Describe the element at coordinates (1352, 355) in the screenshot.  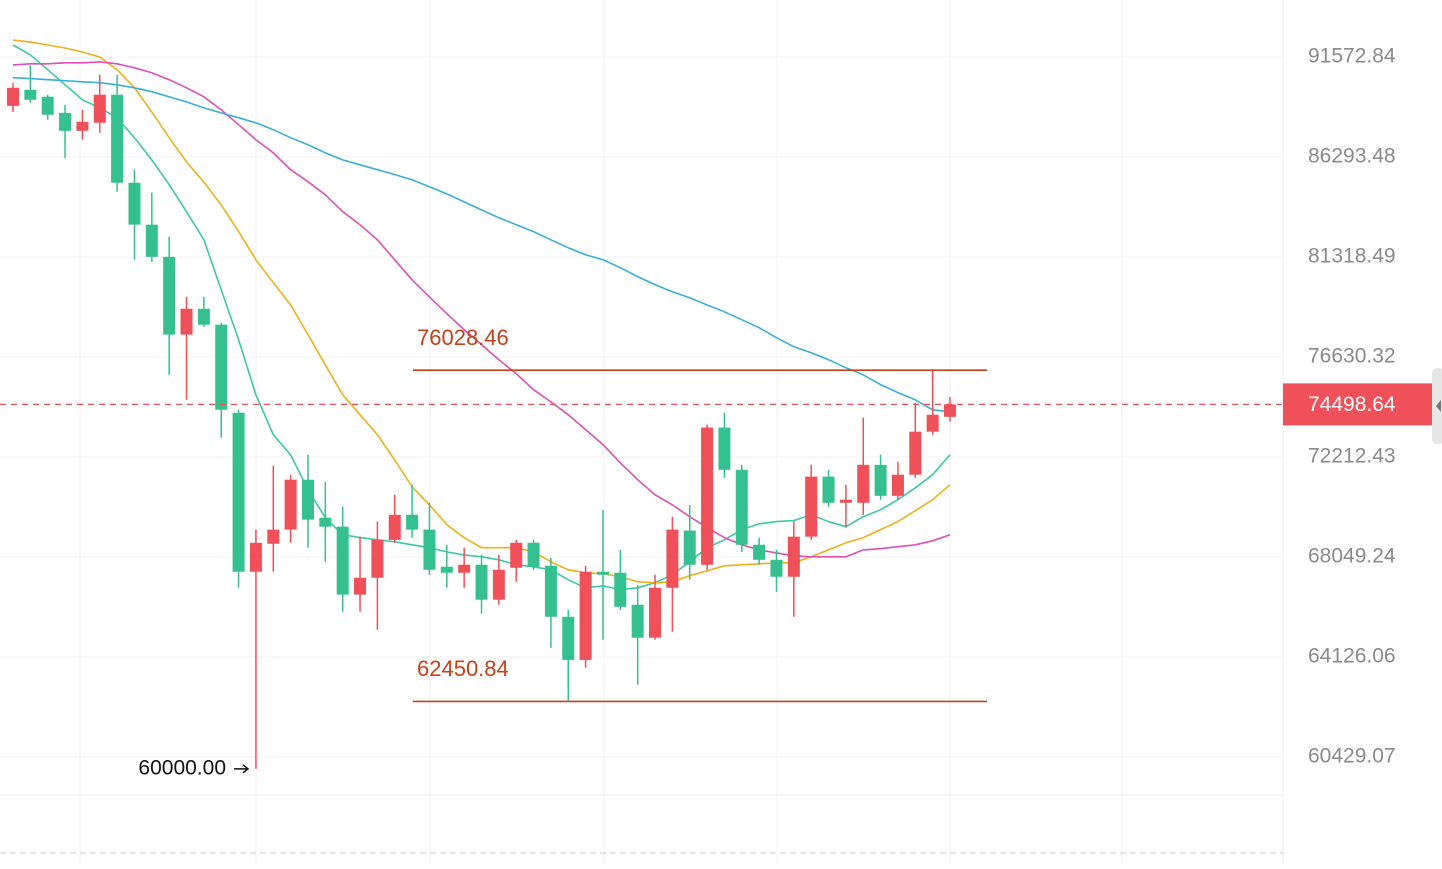
I see `y-tick-label: 76630.32` at that location.